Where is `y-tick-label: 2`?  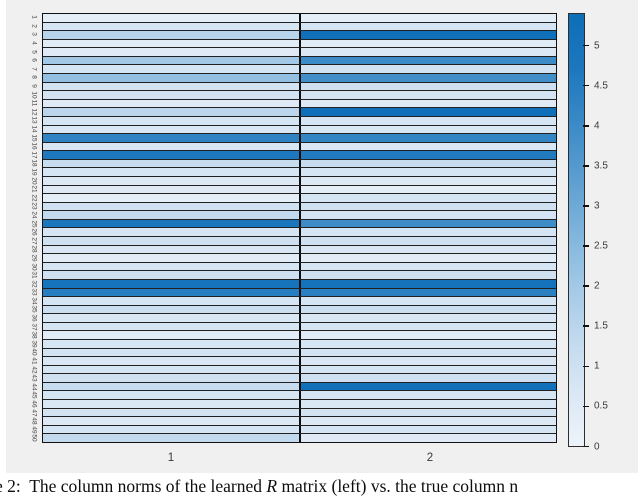
y-tick-label: 2 is located at coordinates (34, 26).